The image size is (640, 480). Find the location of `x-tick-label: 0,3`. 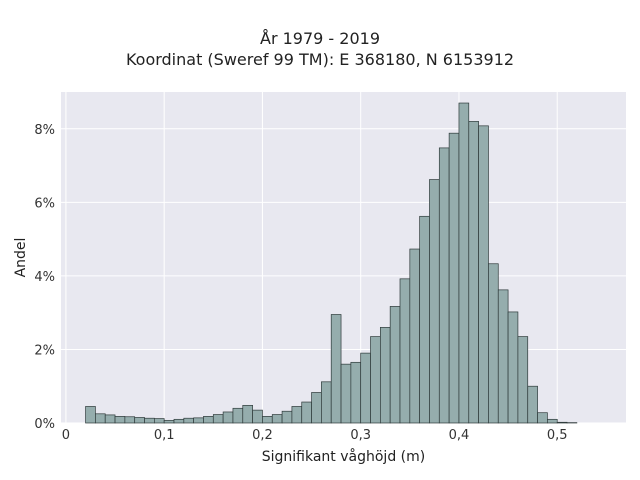

x-tick-label: 0,3 is located at coordinates (360, 435).